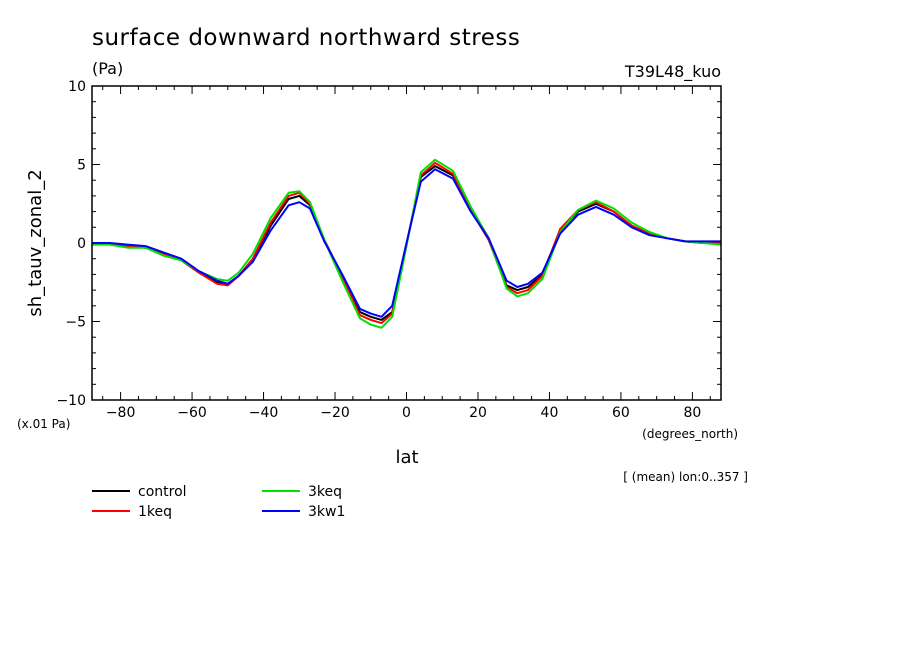 This screenshot has height=654, width=904. What do you see at coordinates (81, 244) in the screenshot?
I see `y-tick-label: 0` at bounding box center [81, 244].